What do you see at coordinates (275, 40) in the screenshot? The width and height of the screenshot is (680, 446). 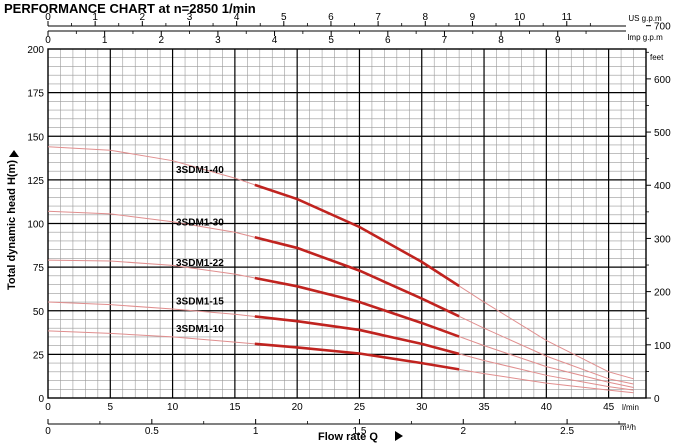 I see `top-imp-tick-label: 4` at bounding box center [275, 40].